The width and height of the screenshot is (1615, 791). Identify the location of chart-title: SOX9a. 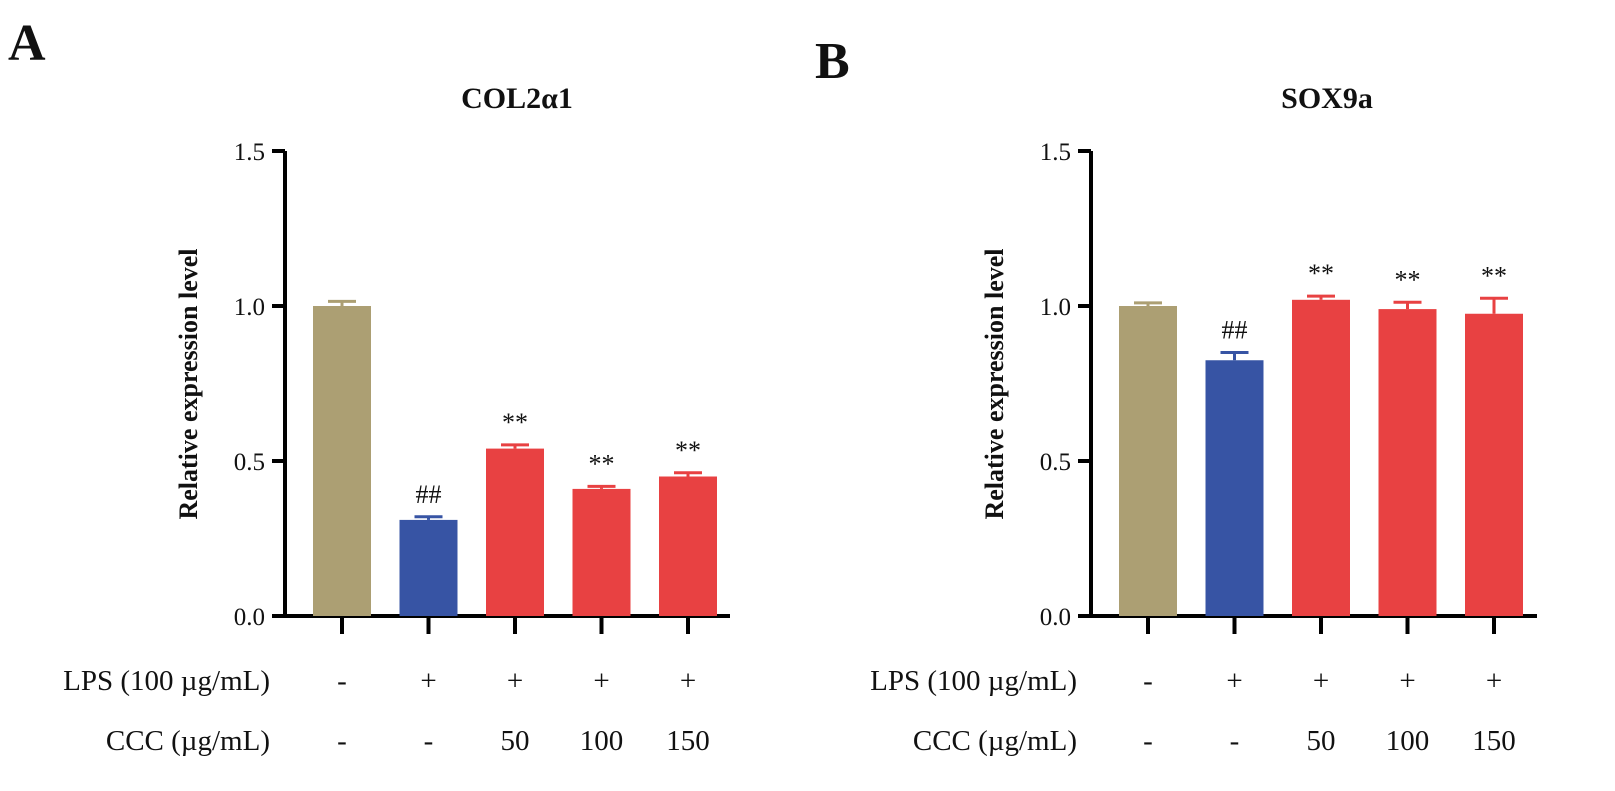
(1327, 98).